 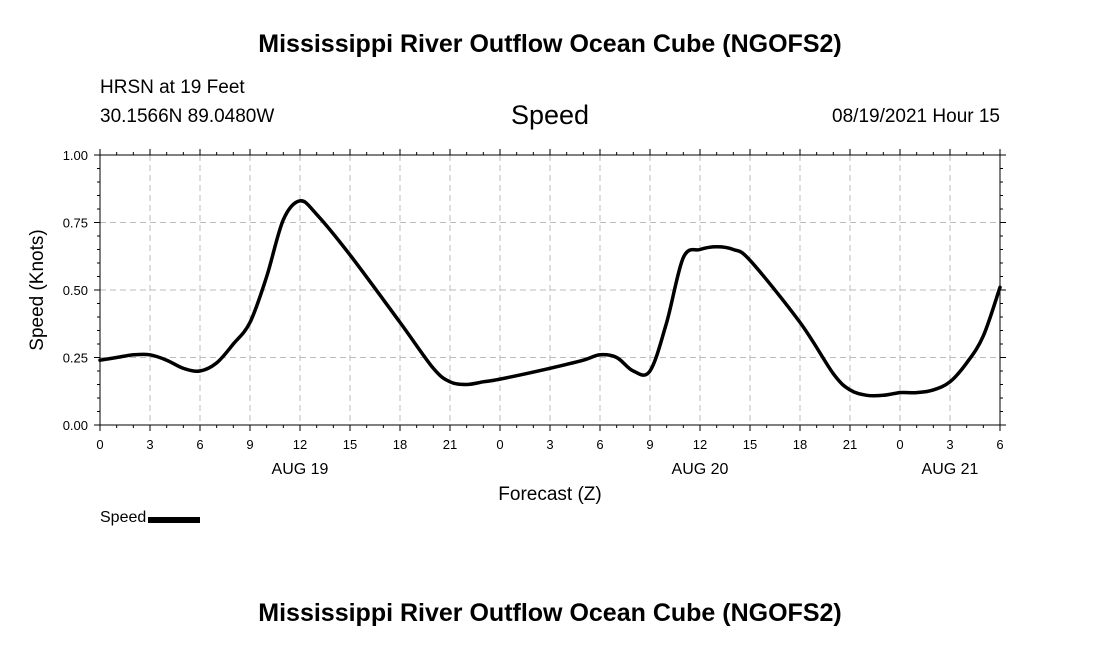 What do you see at coordinates (625, 469) in the screenshot?
I see `date-labels: AUG 19 AUG 20 AUG 21` at bounding box center [625, 469].